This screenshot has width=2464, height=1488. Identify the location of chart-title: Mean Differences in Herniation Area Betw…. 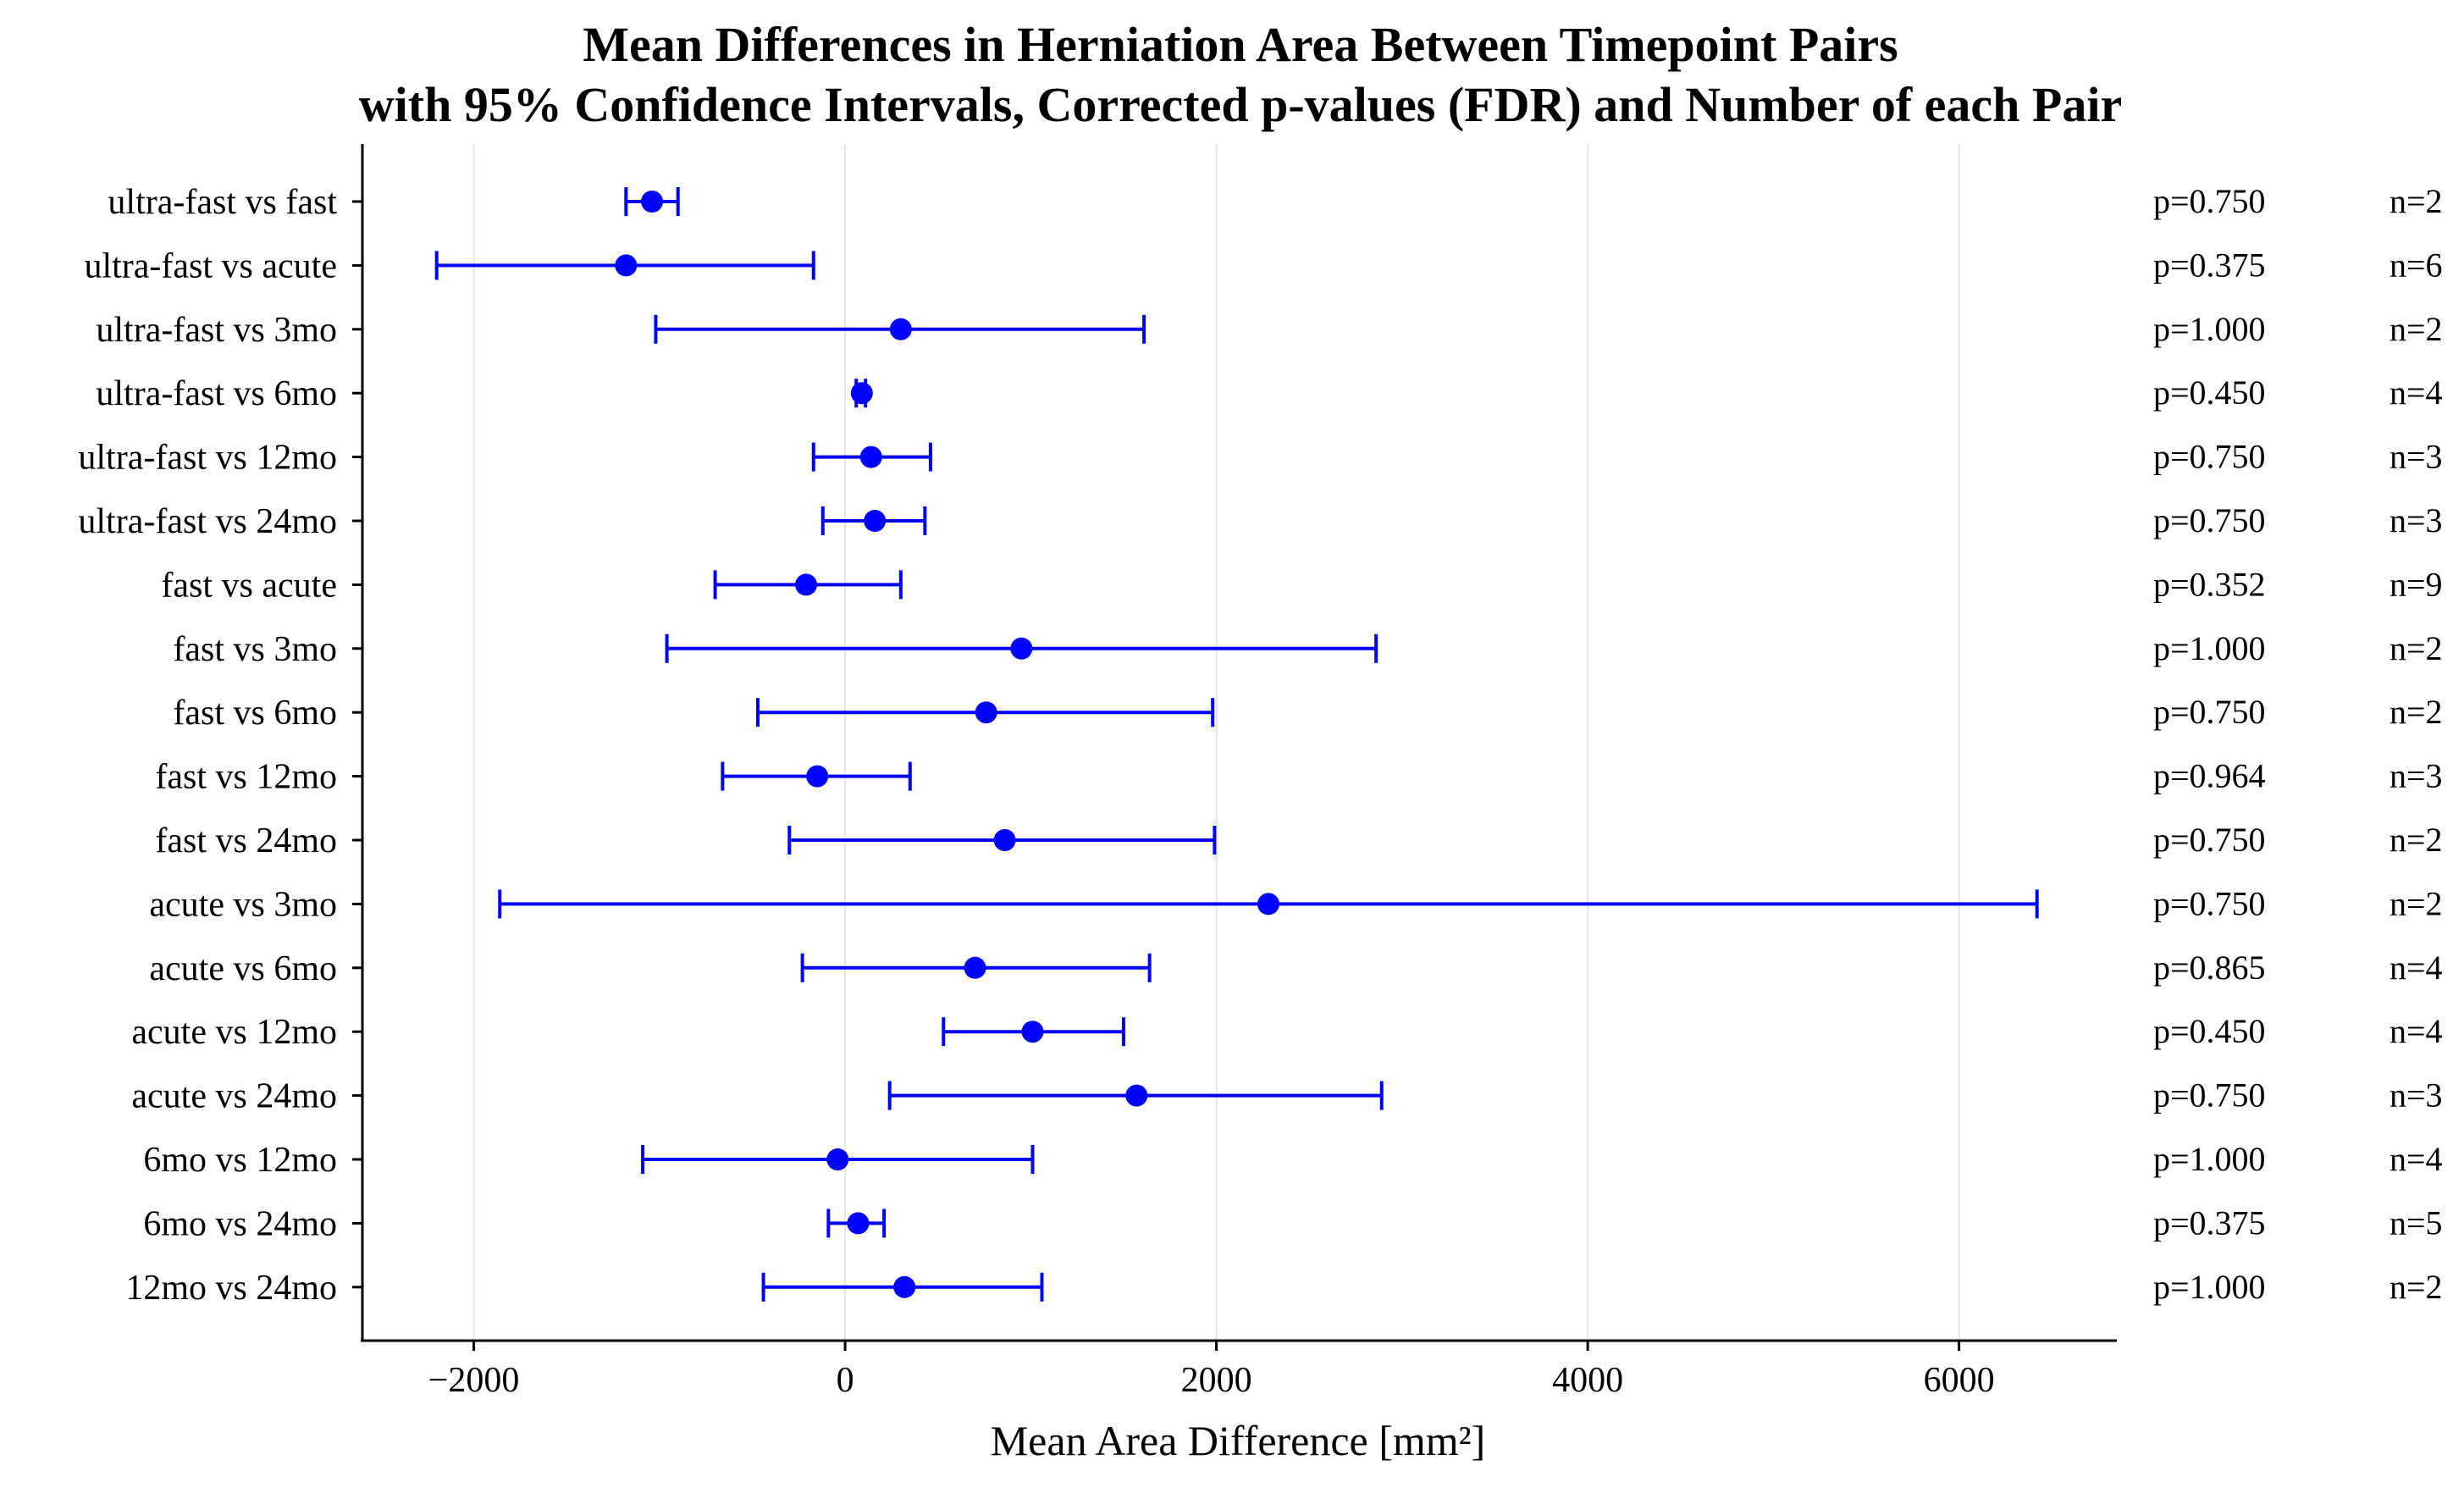
(1240, 44).